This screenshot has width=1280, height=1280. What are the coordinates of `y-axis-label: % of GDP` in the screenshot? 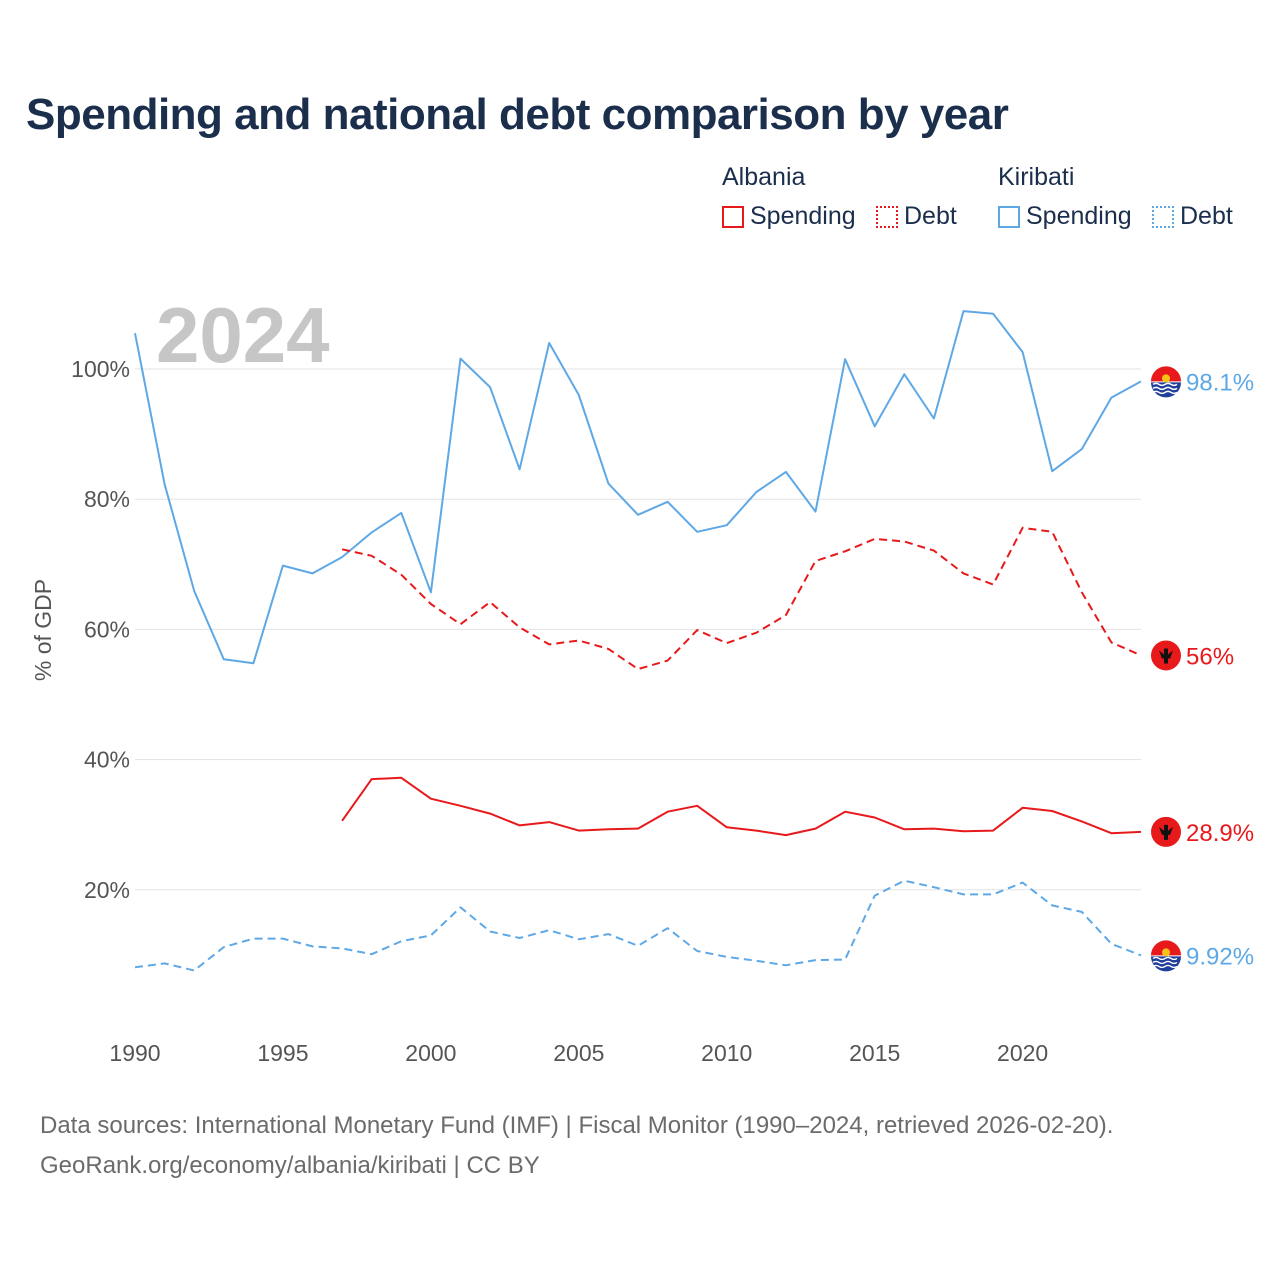 It's located at (43, 630).